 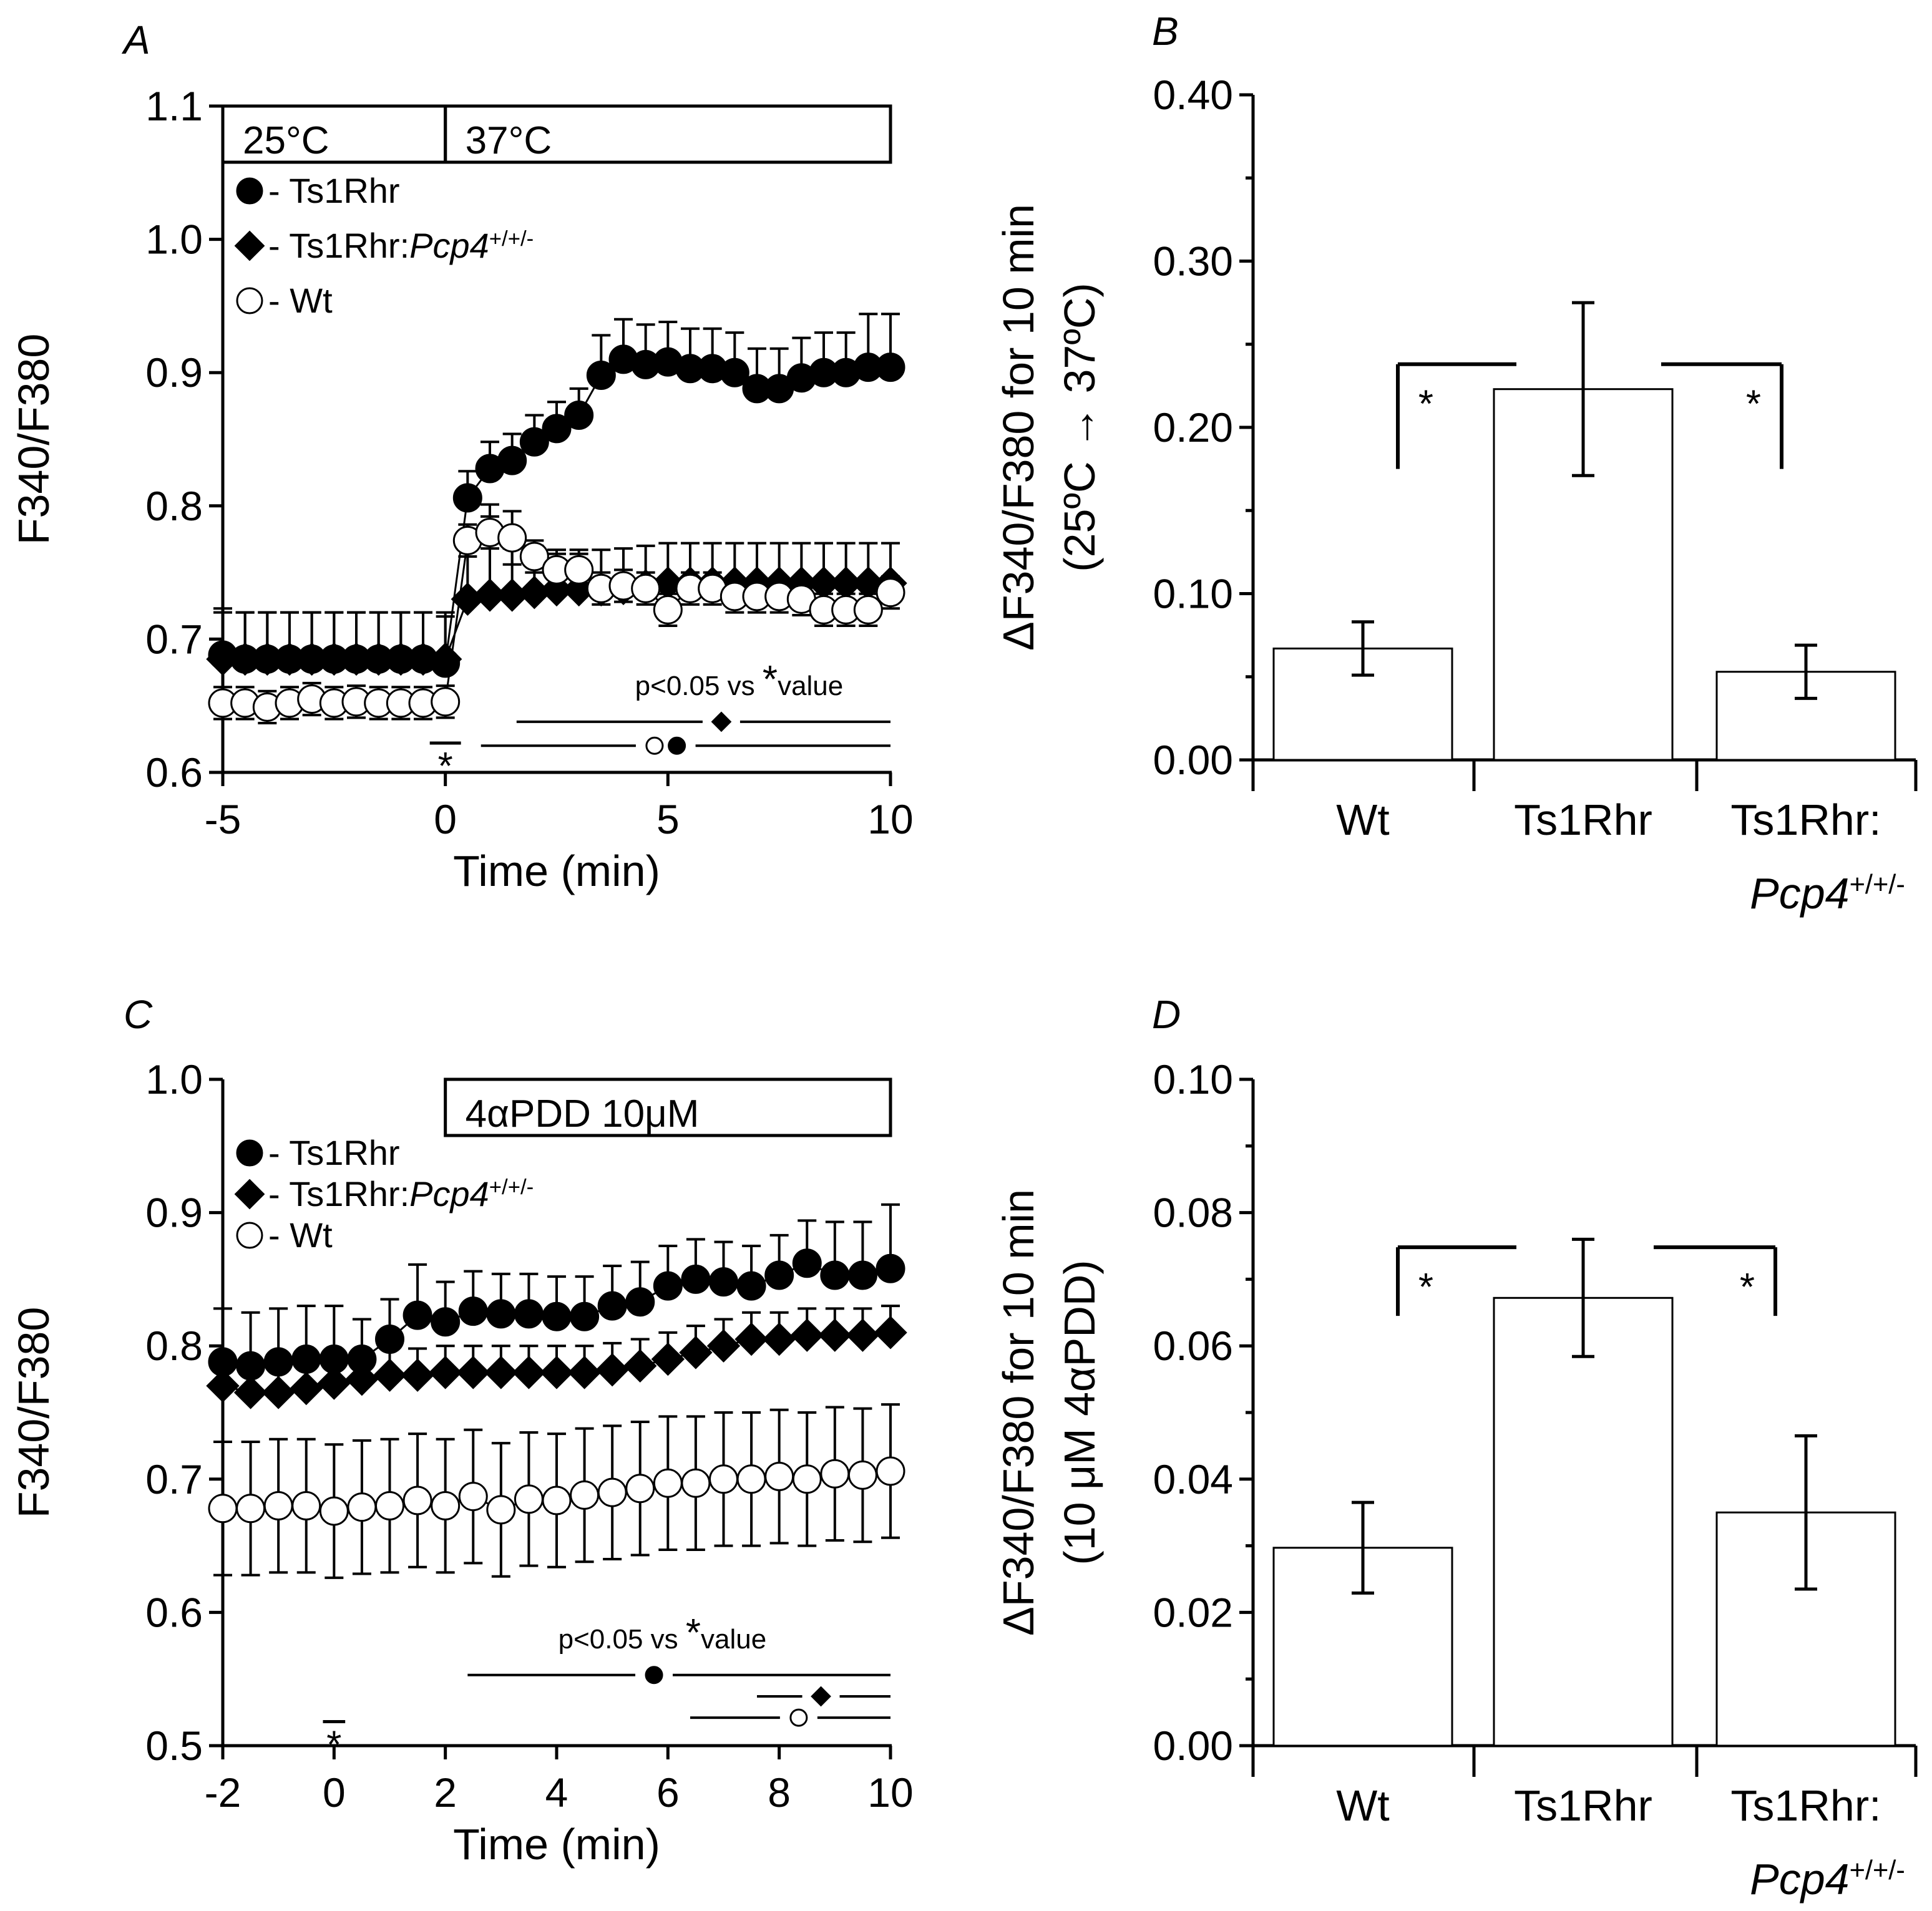 I want to click on y-axis-label: ΔF340/F380 for 10 min, so click(x=1018, y=1412).